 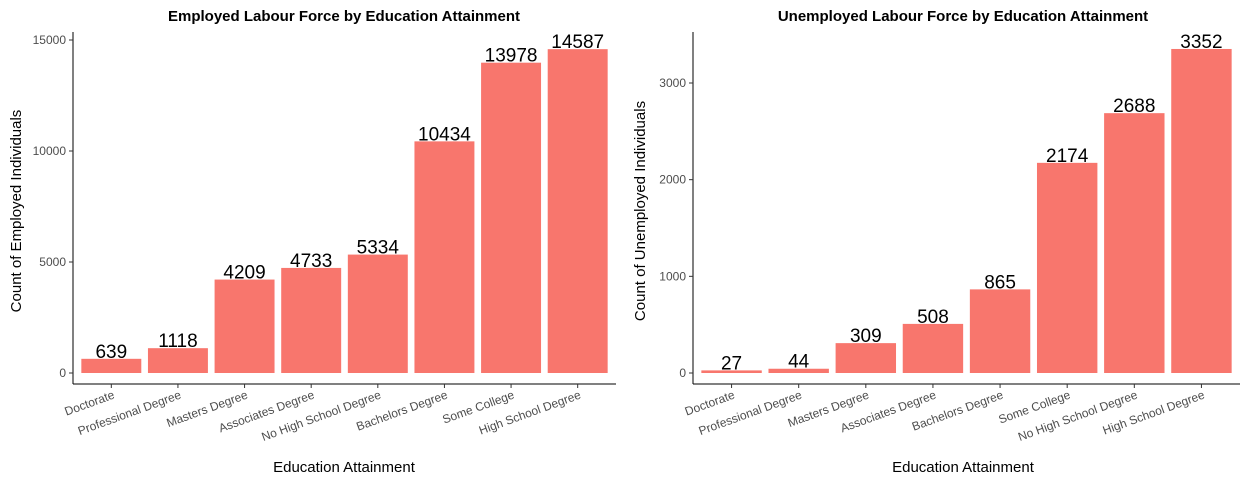 I want to click on unemployed-x-axis-title: Education Attainment, so click(x=963, y=467).